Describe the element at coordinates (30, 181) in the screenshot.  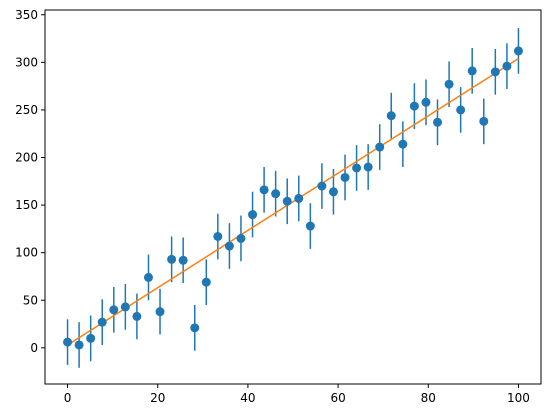
I see `y-axis: 0 50 100 150 200 250 300 350` at that location.